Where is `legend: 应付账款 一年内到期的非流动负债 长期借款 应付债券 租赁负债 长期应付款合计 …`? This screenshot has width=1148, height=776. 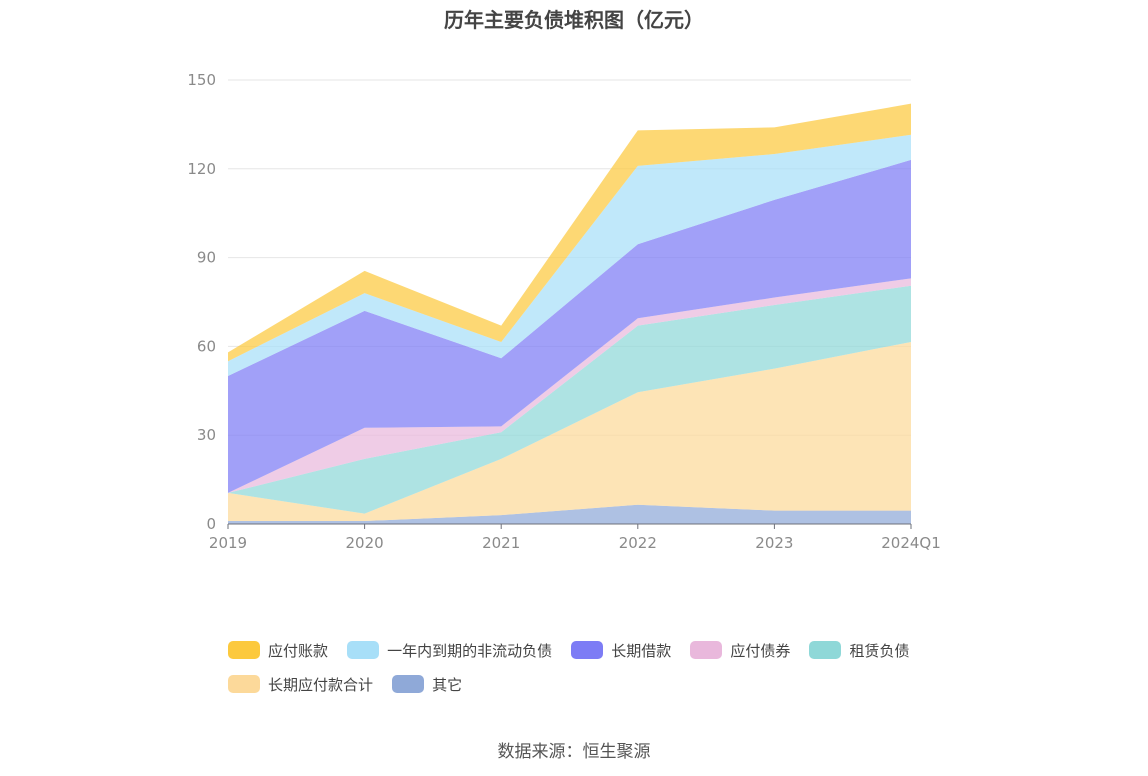 legend: 应付账款 一年内到期的非流动负债 长期借款 应付债券 租赁负债 长期应付款合计 … is located at coordinates (588, 672).